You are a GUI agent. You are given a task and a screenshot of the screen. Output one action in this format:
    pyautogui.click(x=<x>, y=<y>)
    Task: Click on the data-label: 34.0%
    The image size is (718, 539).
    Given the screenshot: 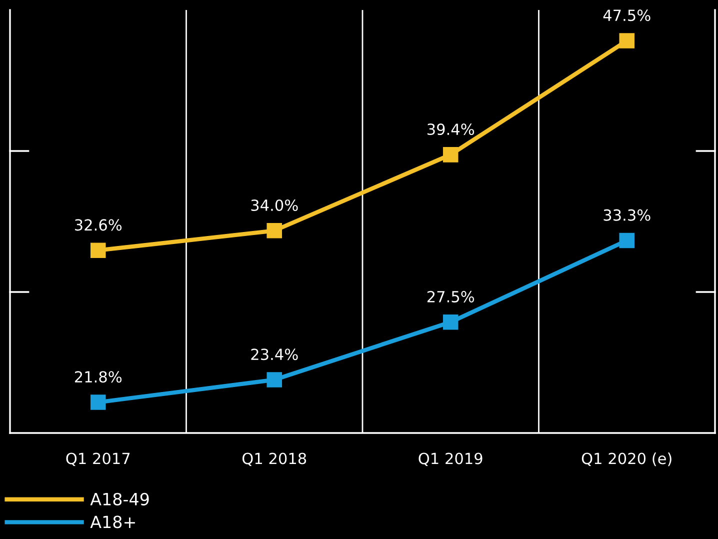 What is the action you would take?
    pyautogui.click(x=274, y=205)
    